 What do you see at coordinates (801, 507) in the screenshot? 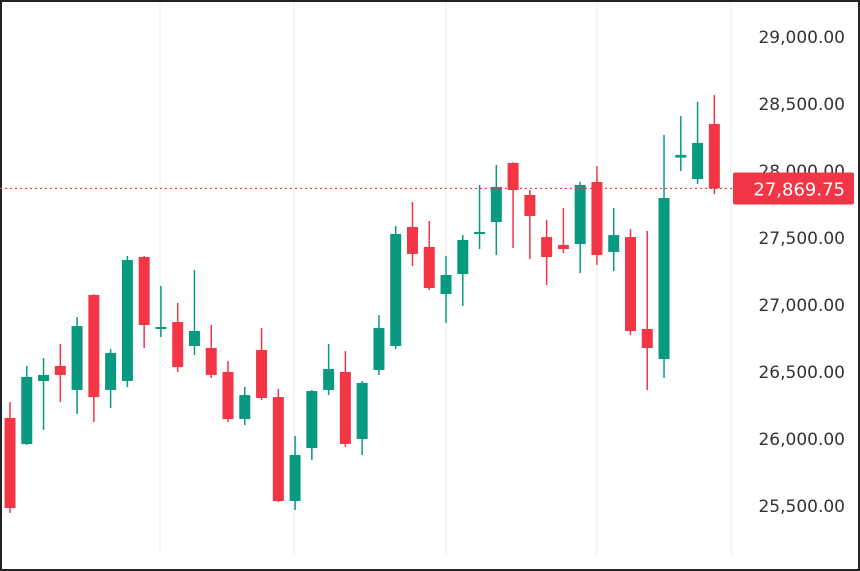
I see `y-tick-label: 25,500.00` at bounding box center [801, 507].